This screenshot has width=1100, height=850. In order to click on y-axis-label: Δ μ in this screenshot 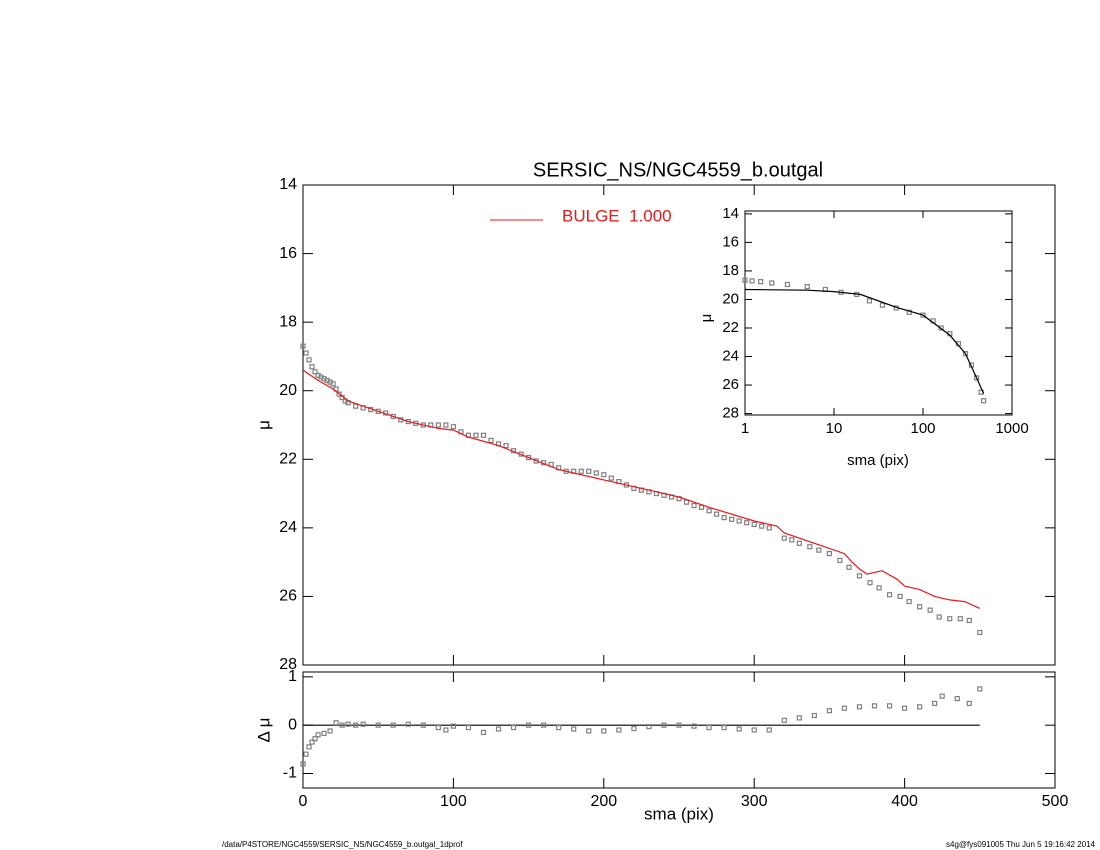, I will do `click(263, 730)`.